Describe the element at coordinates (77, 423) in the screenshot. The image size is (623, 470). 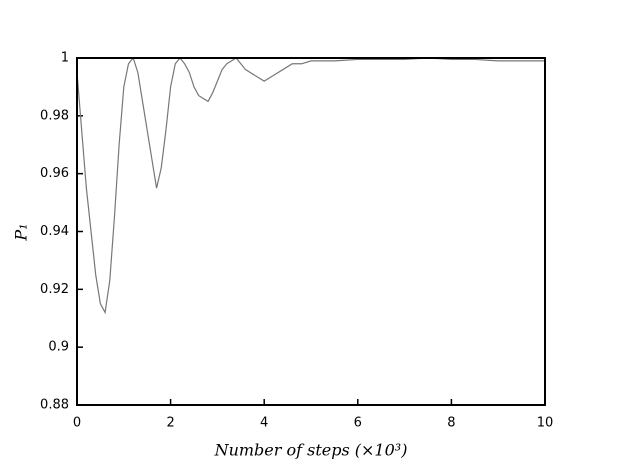
I see `x-tick-label: 0` at that location.